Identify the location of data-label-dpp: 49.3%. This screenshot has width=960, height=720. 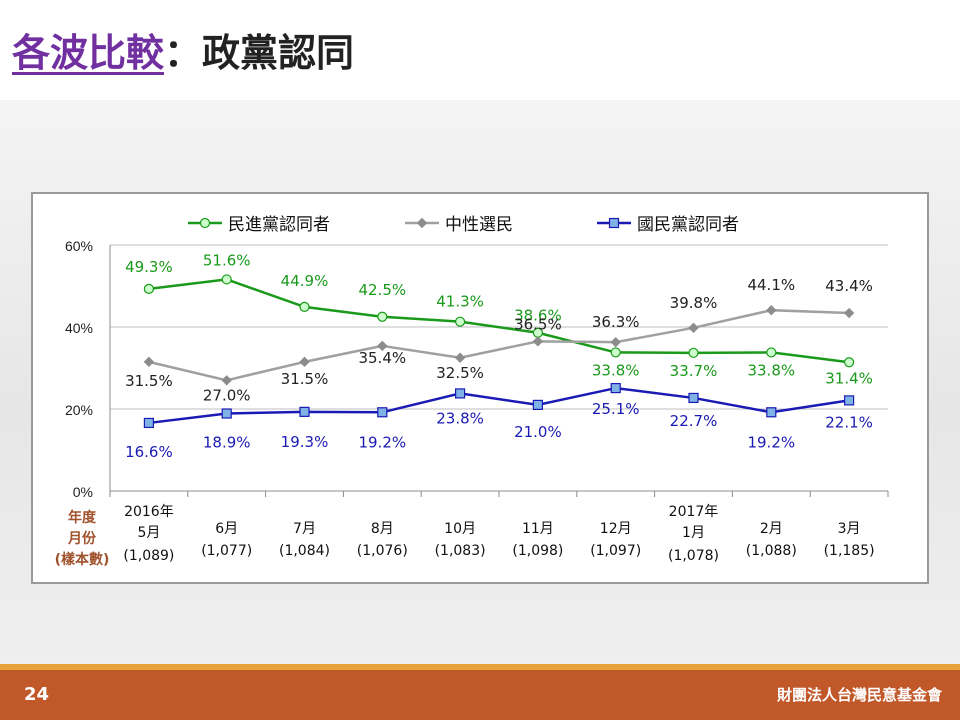
(149, 267).